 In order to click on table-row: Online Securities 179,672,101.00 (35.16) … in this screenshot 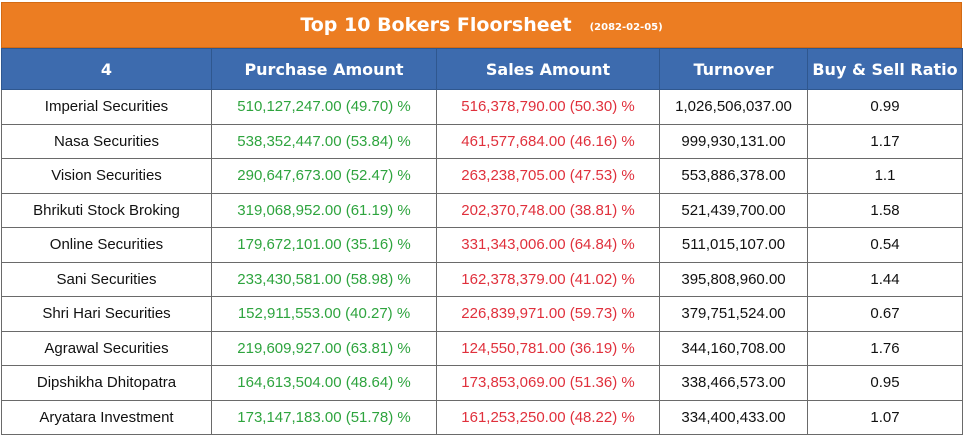, I will do `click(482, 245)`.